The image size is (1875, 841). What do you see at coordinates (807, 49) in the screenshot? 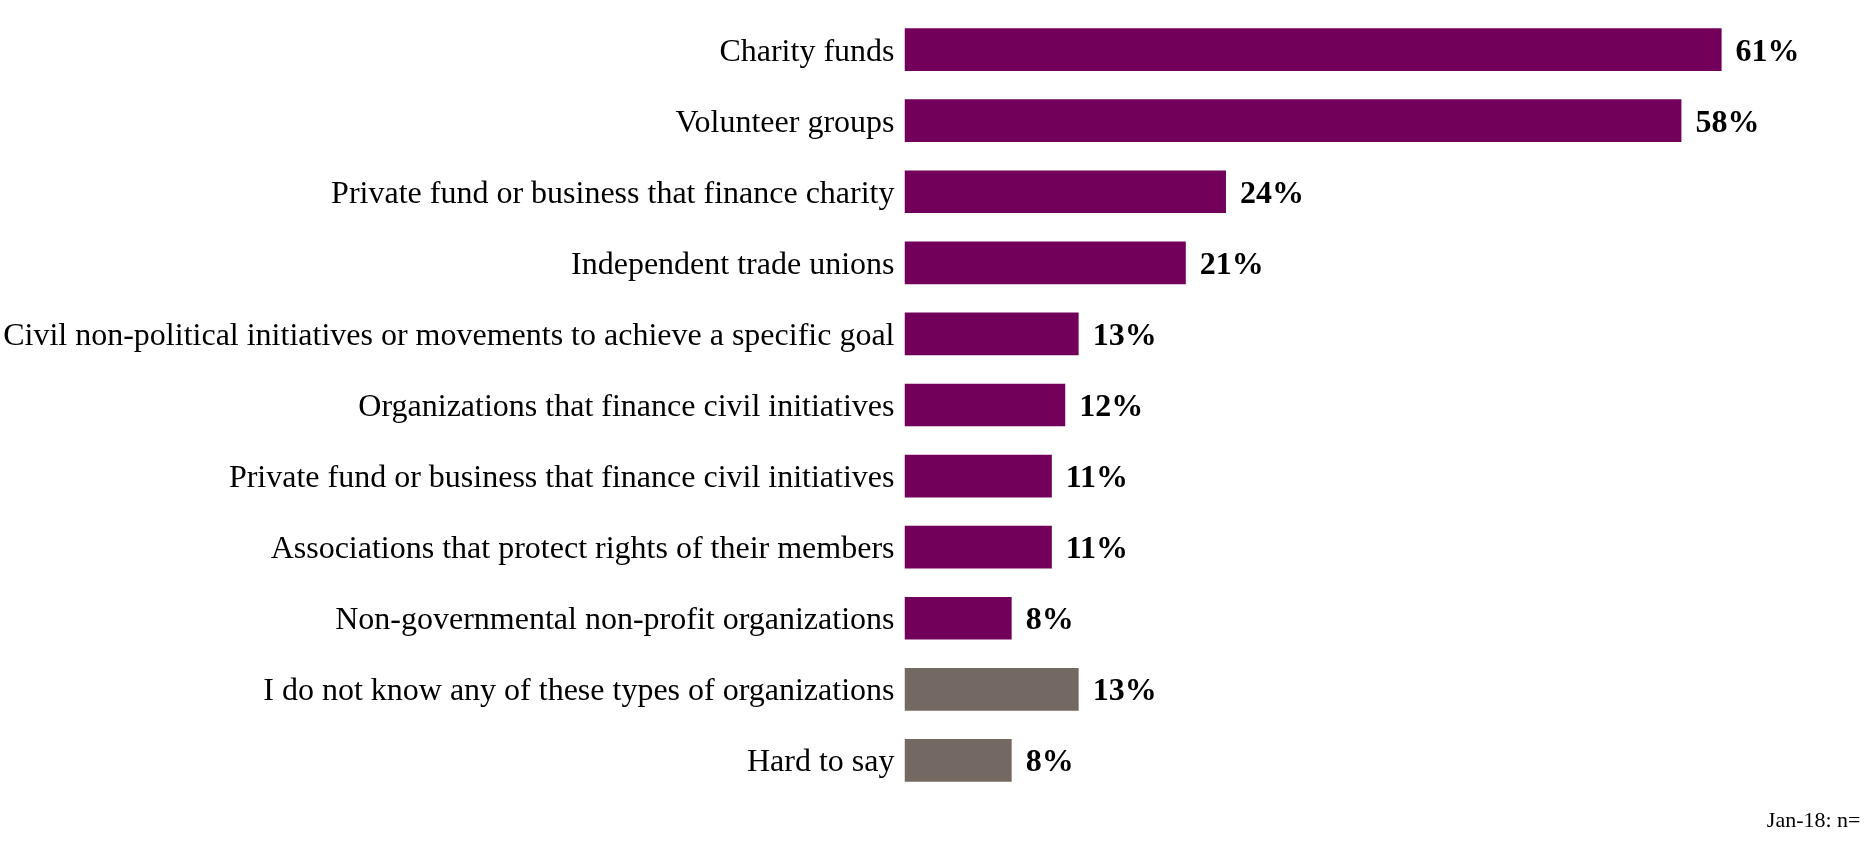
I see `y-tick-label: Charity funds` at bounding box center [807, 49].